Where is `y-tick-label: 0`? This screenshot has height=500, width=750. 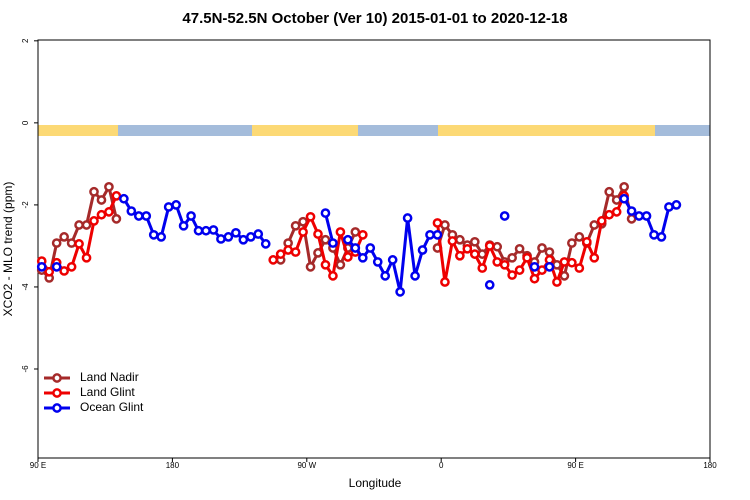 y-tick-label: 0 is located at coordinates (25, 122).